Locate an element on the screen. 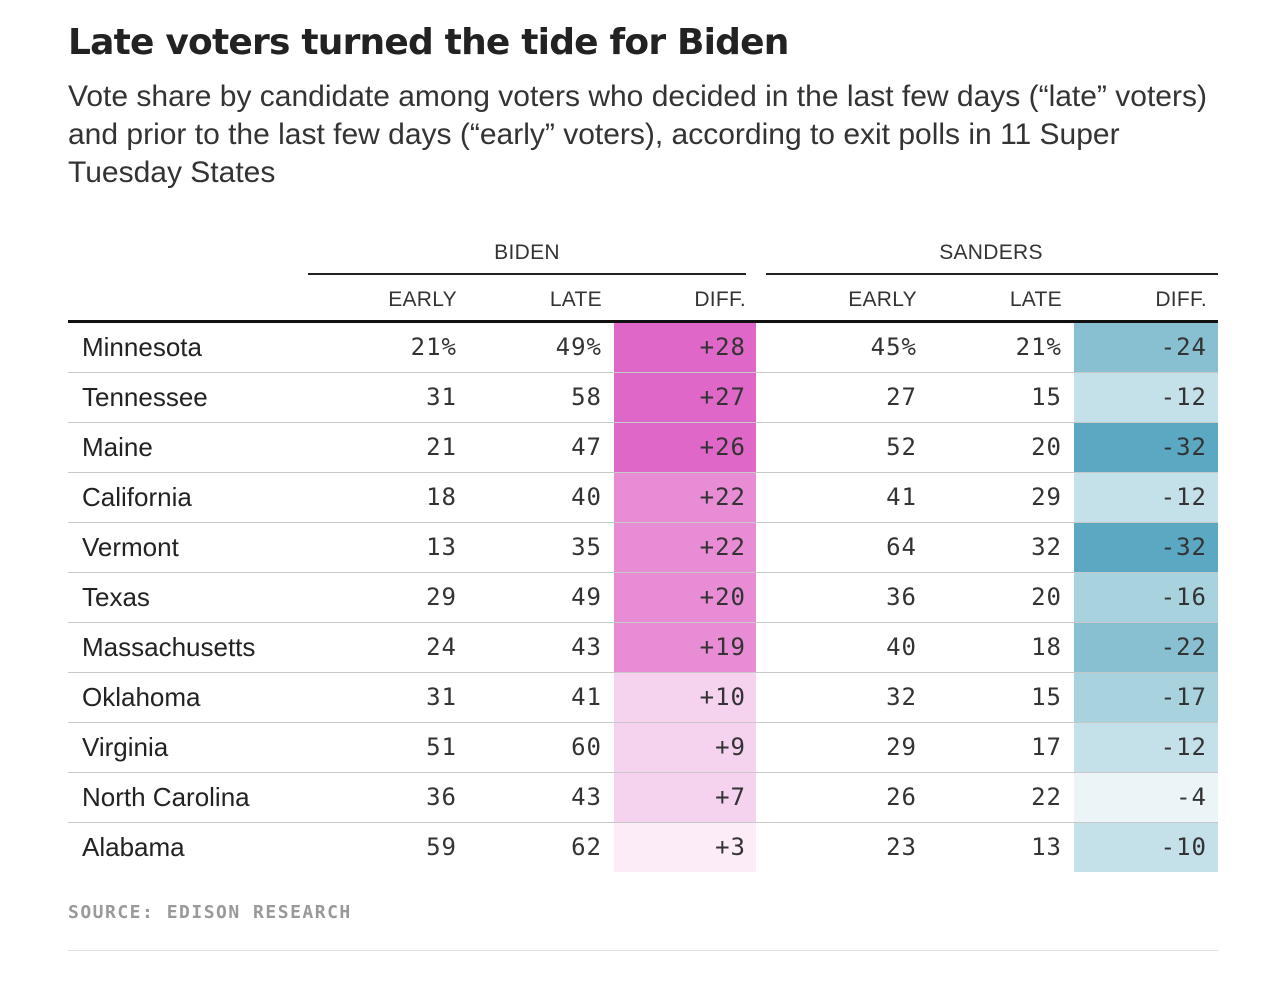 The image size is (1284, 990). biden-late-value: 62 is located at coordinates (586, 847).